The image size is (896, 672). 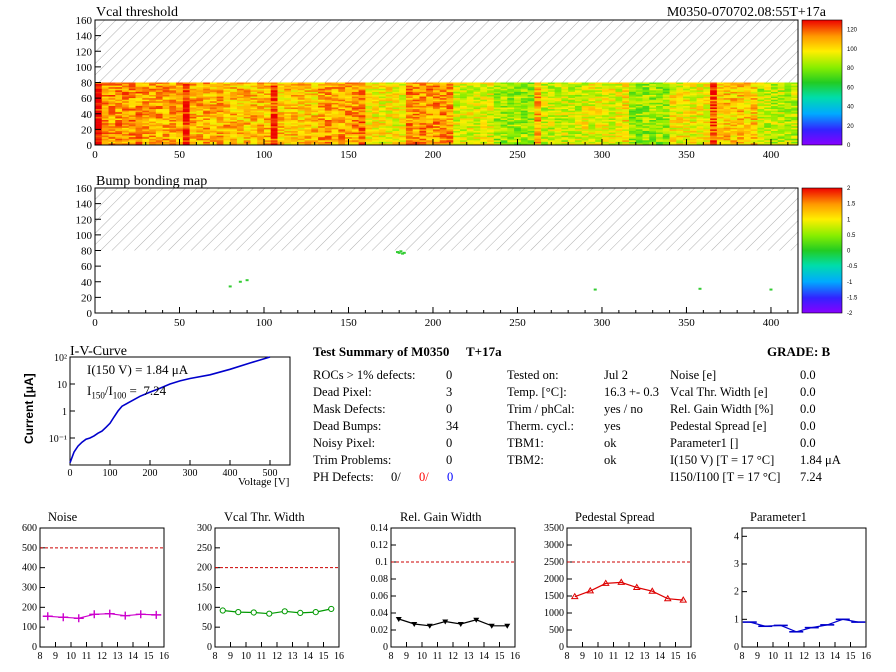 What do you see at coordinates (610, 460) in the screenshot?
I see `summary-row-value: ok` at bounding box center [610, 460].